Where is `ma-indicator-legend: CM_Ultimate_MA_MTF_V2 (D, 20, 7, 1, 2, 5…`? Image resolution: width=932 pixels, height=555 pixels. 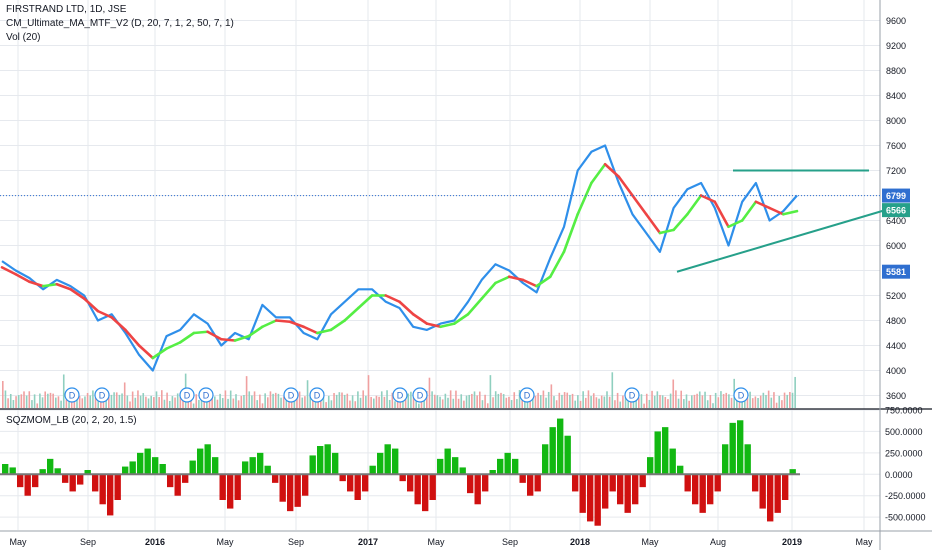
ma-indicator-legend: CM_Ultimate_MA_MTF_V2 (D, 20, 7, 1, 2, 5… is located at coordinates (120, 23).